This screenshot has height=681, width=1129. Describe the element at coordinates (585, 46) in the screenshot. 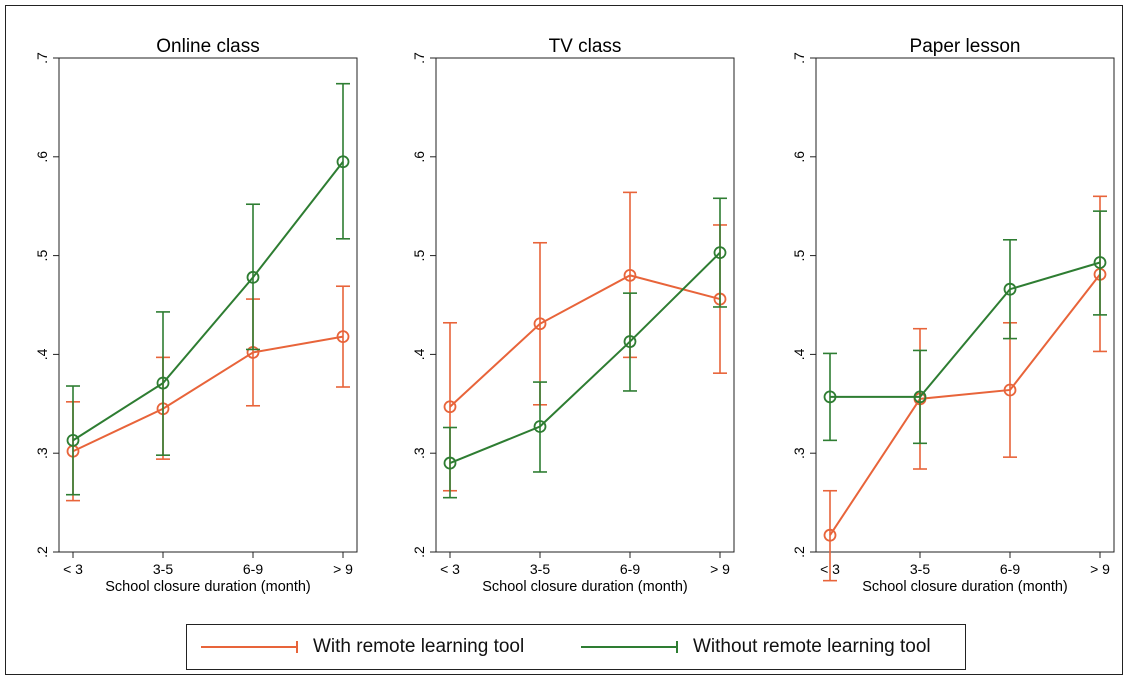

I see `chart-title: TV class` at that location.